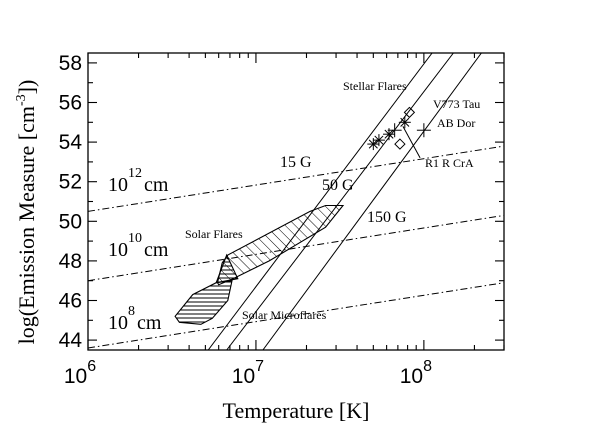 The image size is (590, 439). Describe the element at coordinates (135, 319) in the screenshot. I see `label-length-8: 108cm` at that location.